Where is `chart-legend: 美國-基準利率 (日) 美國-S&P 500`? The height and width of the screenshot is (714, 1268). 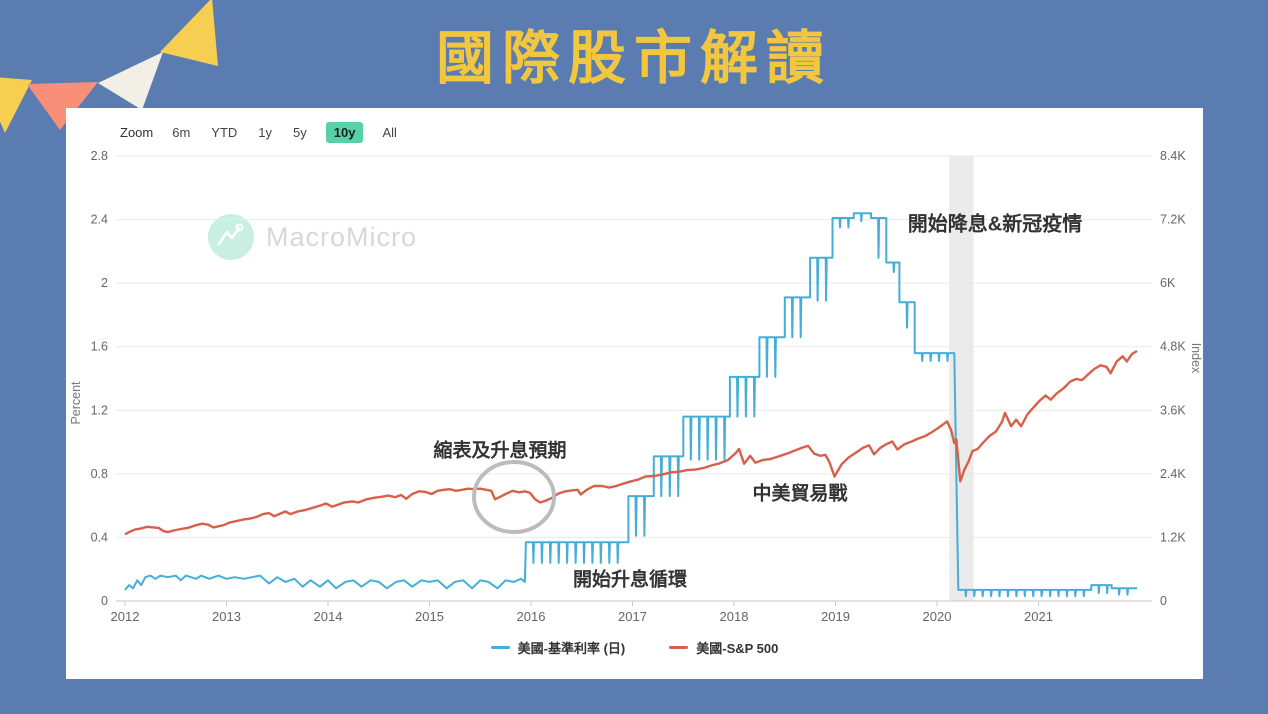
chart-legend: 美國-基準利率 (日) 美國-S&P 500 is located at coordinates (634, 647).